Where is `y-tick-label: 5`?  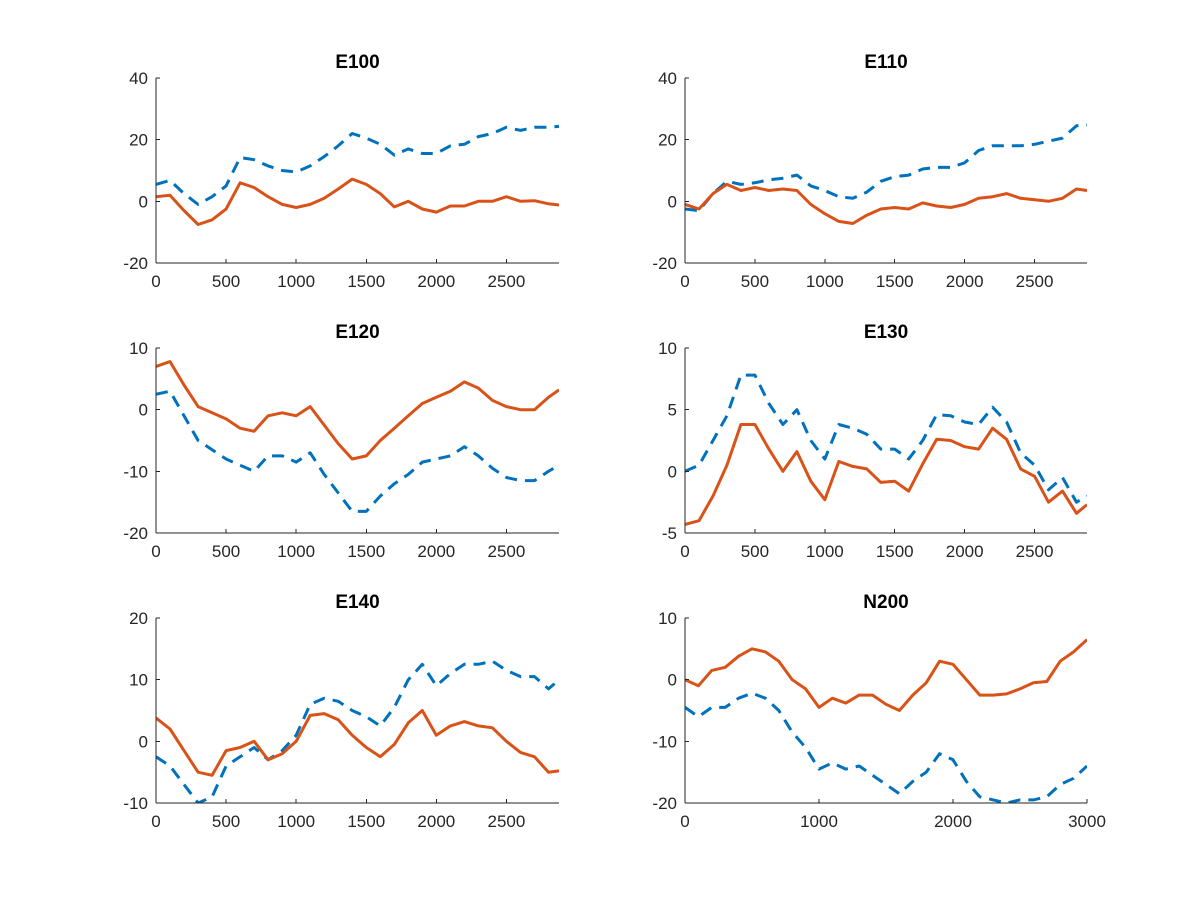
y-tick-label: 5 is located at coordinates (672, 410).